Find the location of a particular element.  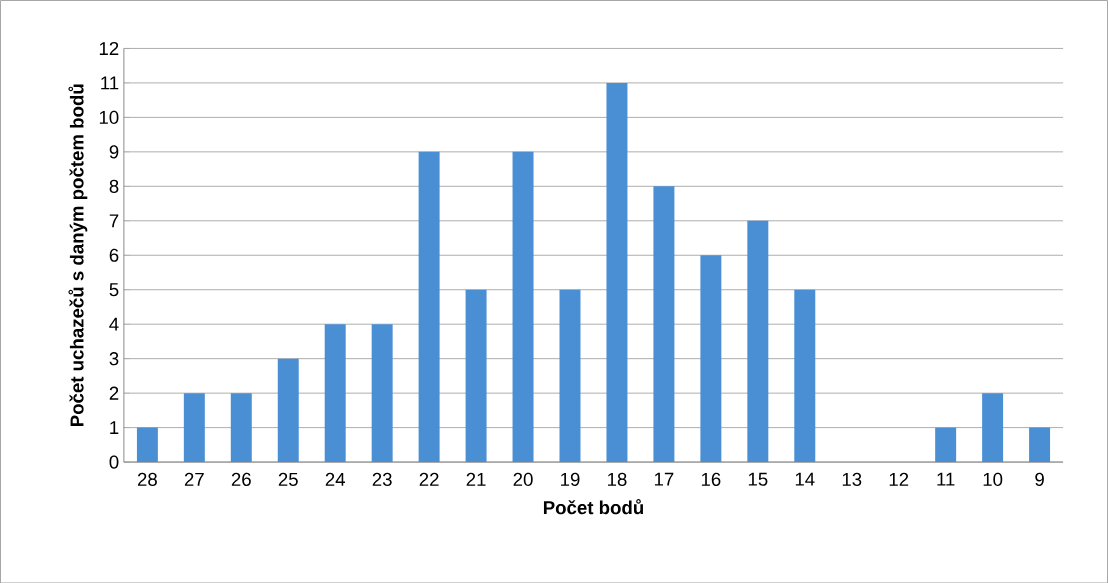

y-tick-label: 2 is located at coordinates (114, 393).